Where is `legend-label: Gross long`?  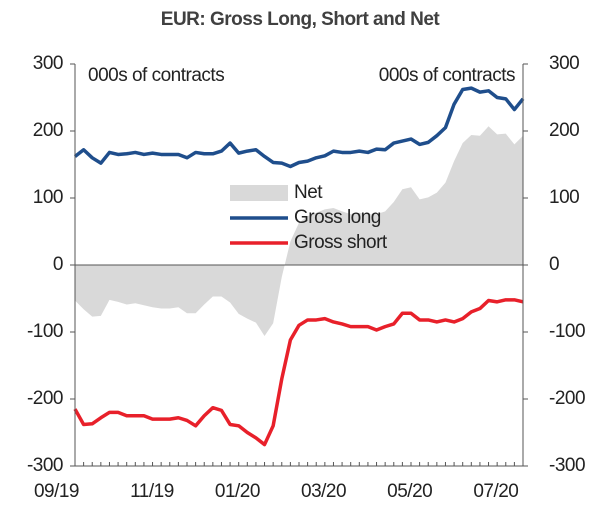
legend-label: Gross long is located at coordinates (337, 217).